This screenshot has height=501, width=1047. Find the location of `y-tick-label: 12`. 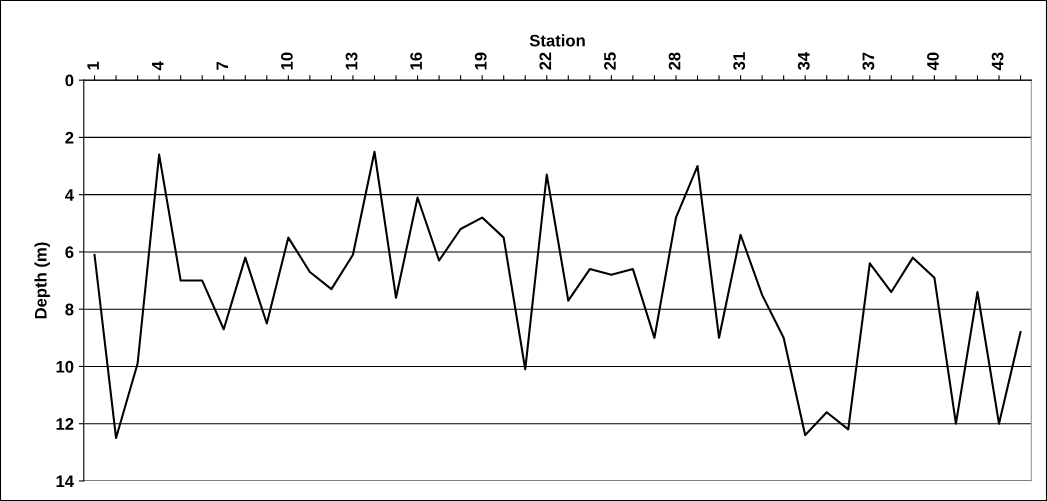

y-tick-label: 12 is located at coordinates (65, 424).